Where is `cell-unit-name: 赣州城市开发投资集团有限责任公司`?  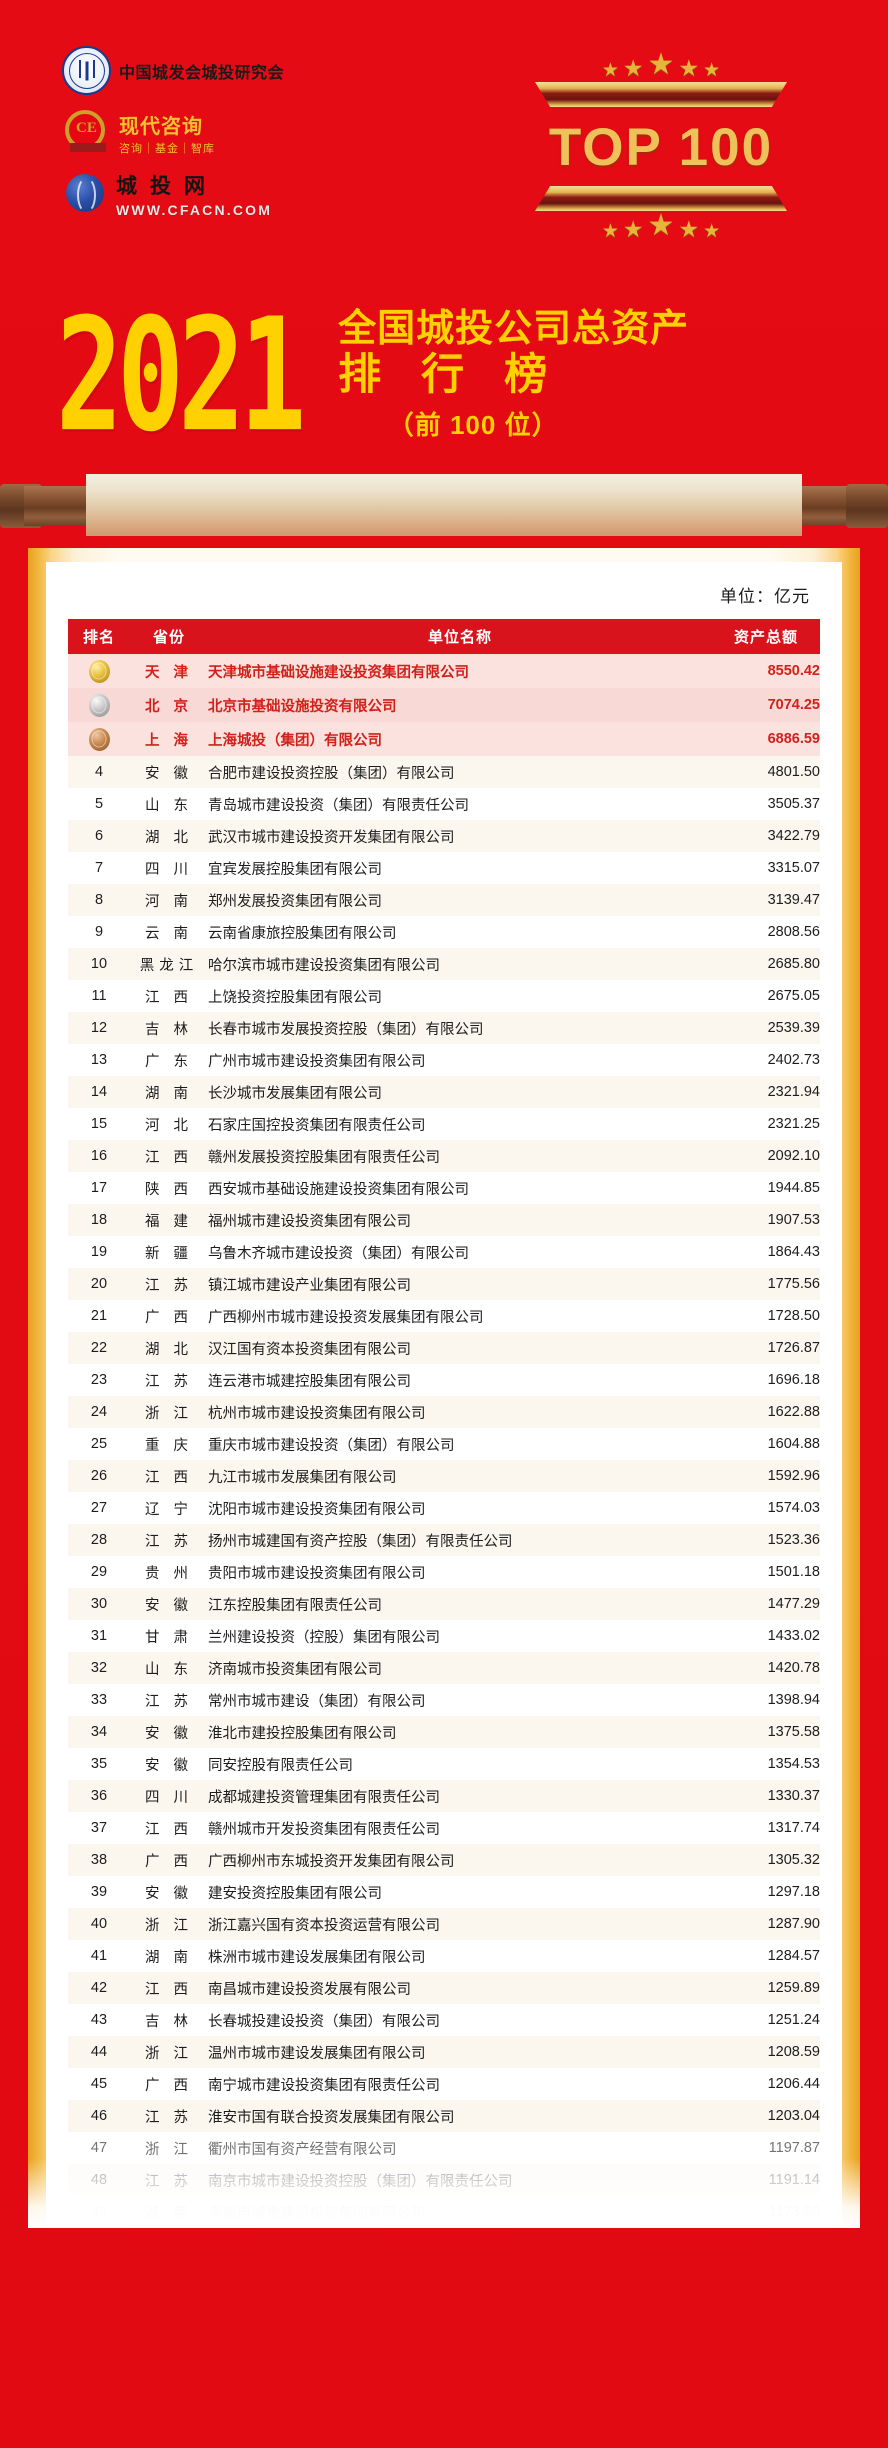
cell-unit-name: 赣州城市开发投资集团有限责任公司 is located at coordinates (324, 1829).